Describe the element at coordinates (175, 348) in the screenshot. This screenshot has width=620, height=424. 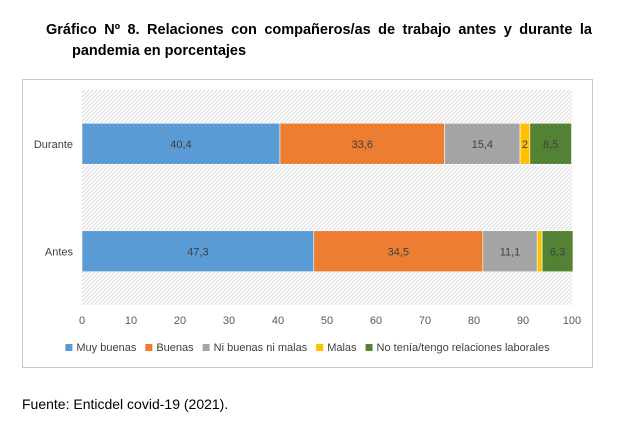
I see `legend-label-1: Buenas` at that location.